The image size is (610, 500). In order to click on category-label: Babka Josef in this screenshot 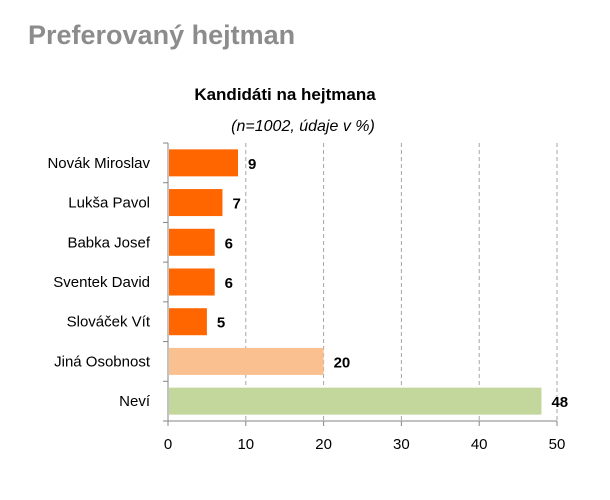, I will do `click(108, 242)`.